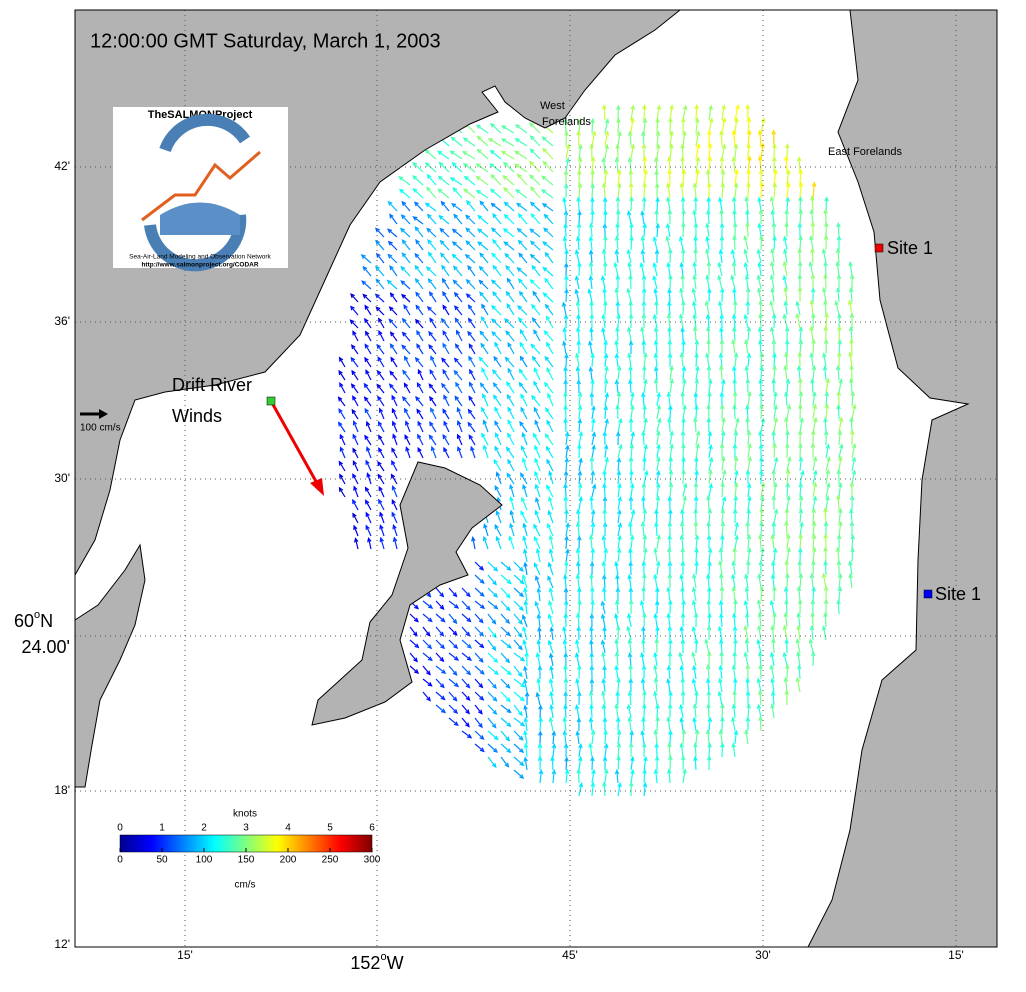 This screenshot has height=992, width=1026. I want to click on x-tick-label: 30', so click(763, 955).